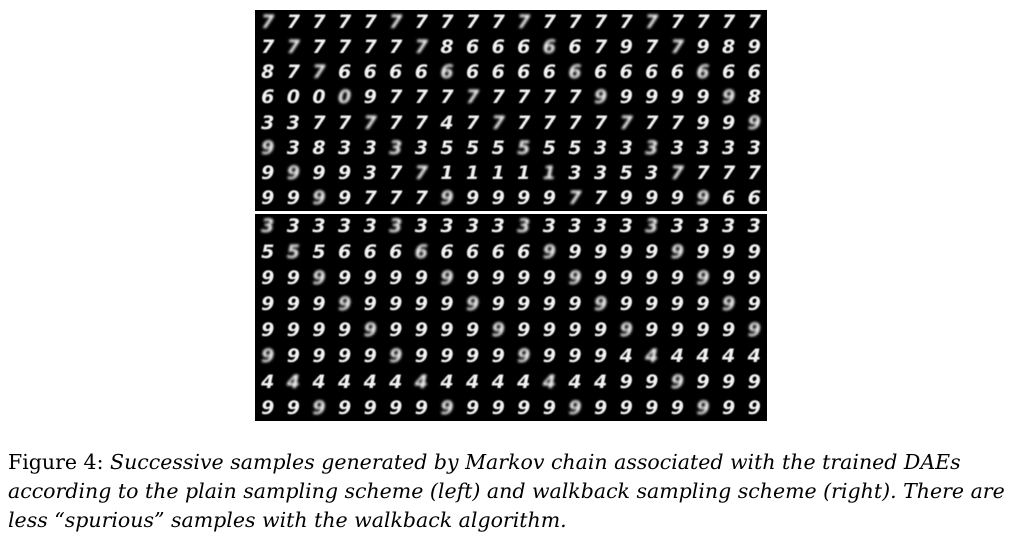  I want to click on digit-sample: 1, so click(524, 172).